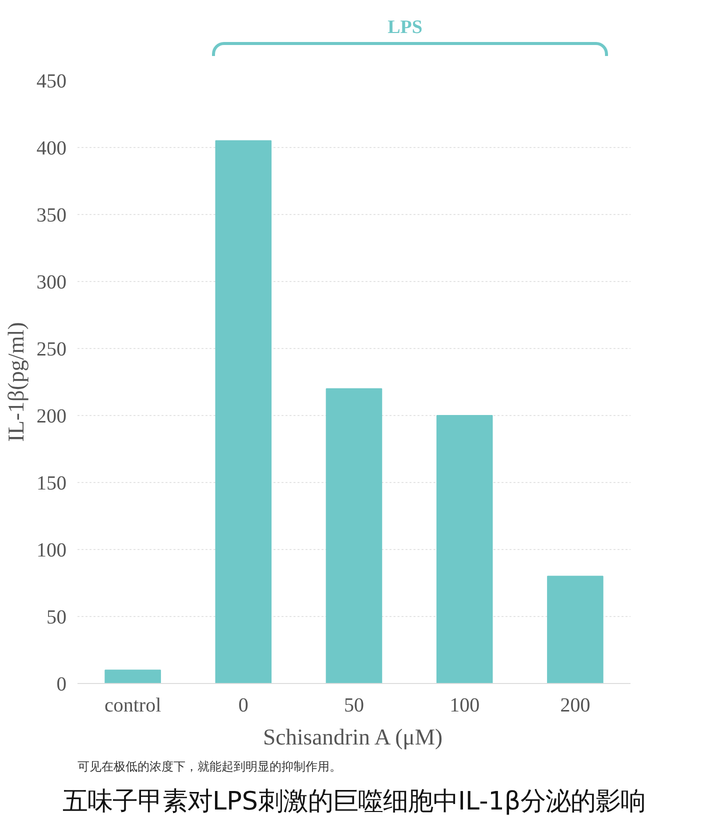 The height and width of the screenshot is (826, 705). What do you see at coordinates (56, 617) in the screenshot?
I see `y-tick-label: 50` at bounding box center [56, 617].